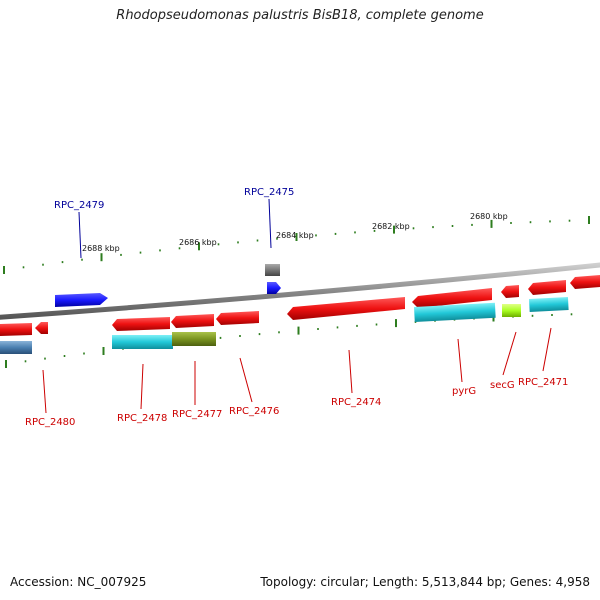  Describe the element at coordinates (502, 385) in the screenshot. I see `label-secg: secG` at that location.